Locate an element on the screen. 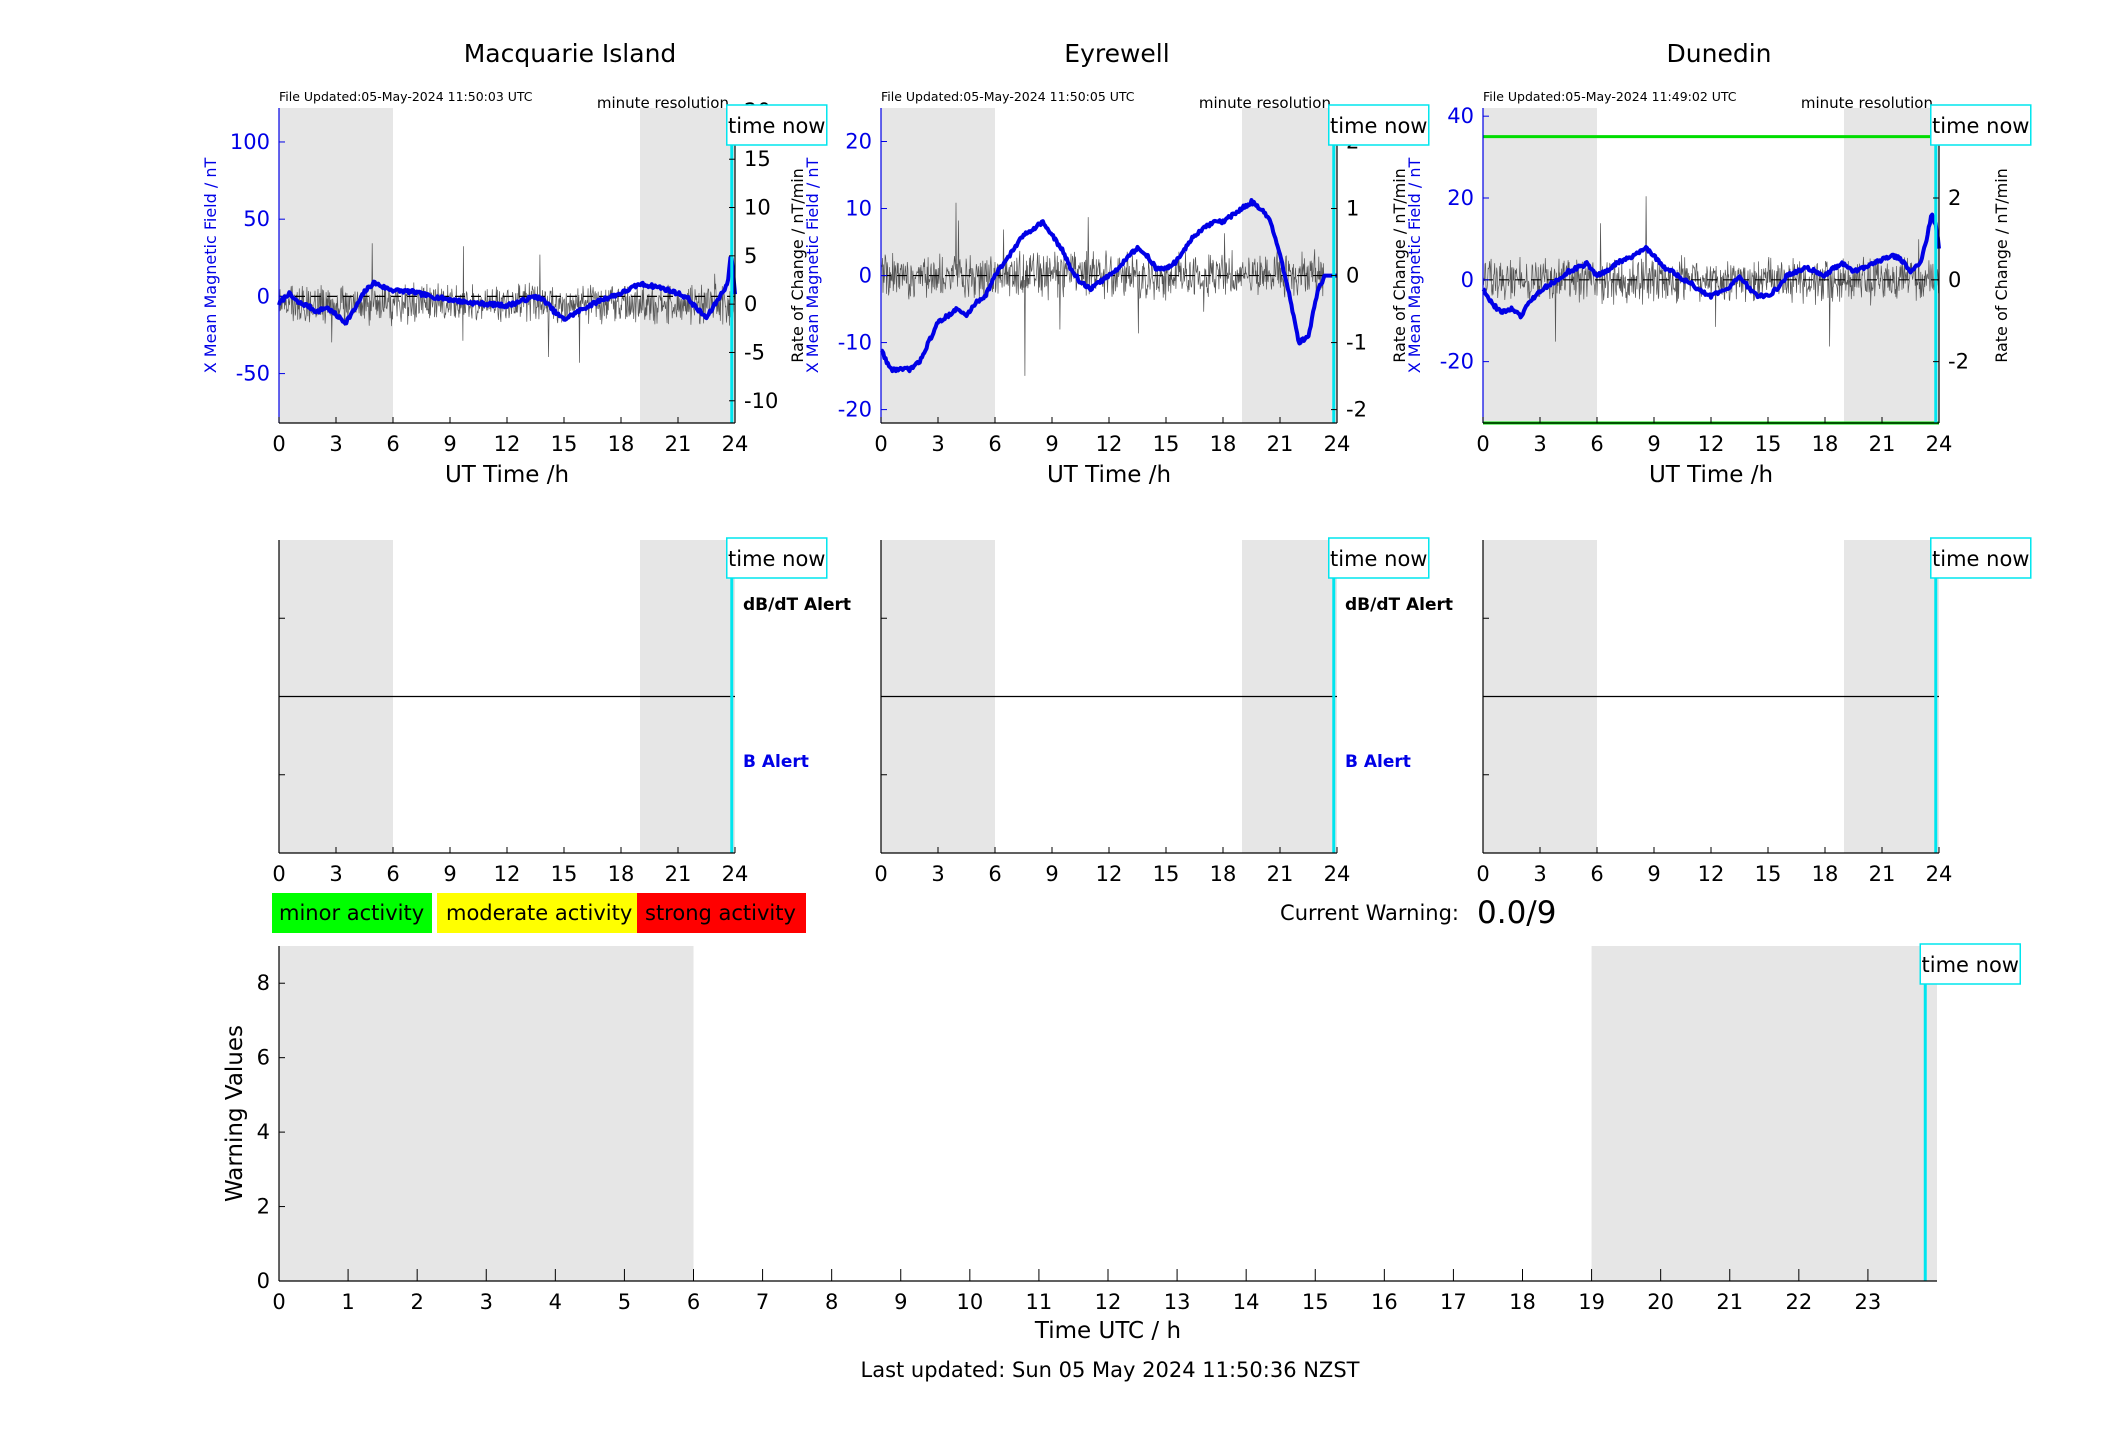  legend-moderate-swatch is located at coordinates (537, 913).